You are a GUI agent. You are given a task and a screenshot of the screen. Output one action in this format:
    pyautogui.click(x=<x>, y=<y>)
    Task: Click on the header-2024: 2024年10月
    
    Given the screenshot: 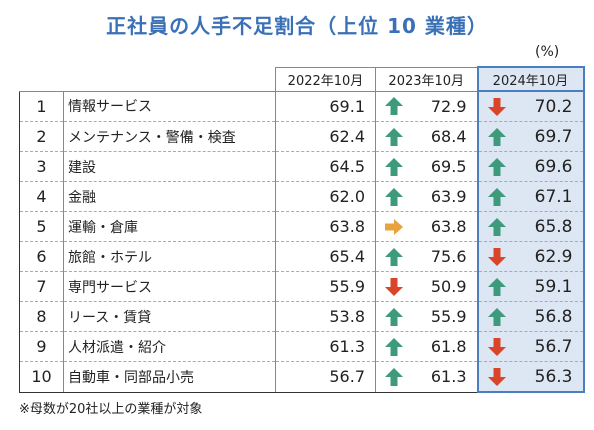 What is the action you would take?
    pyautogui.click(x=530, y=79)
    